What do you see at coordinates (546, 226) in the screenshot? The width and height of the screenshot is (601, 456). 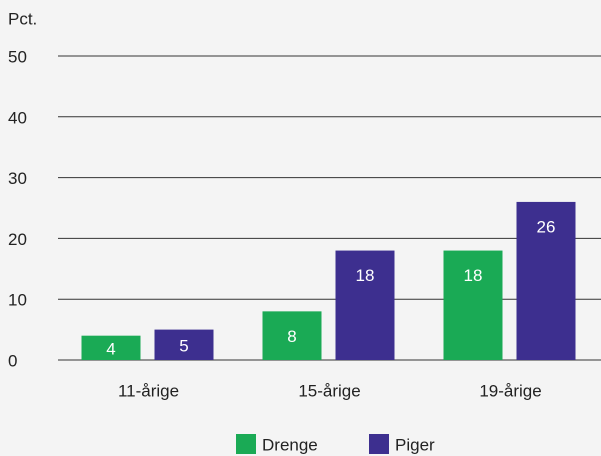 I see `data-label: 26` at bounding box center [546, 226].